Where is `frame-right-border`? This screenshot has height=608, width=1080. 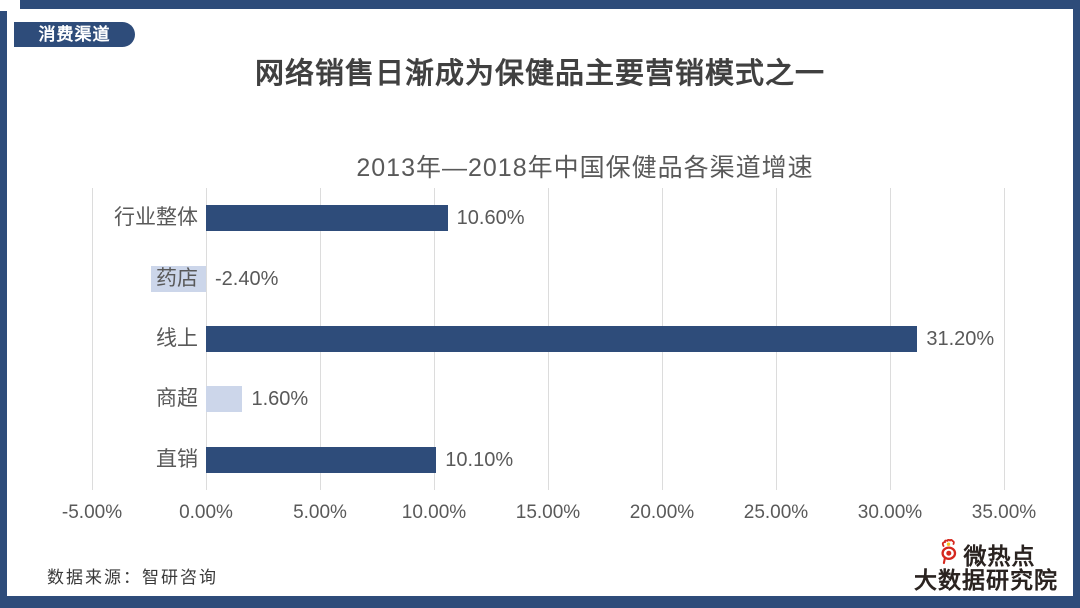 frame-right-border is located at coordinates (1076, 304).